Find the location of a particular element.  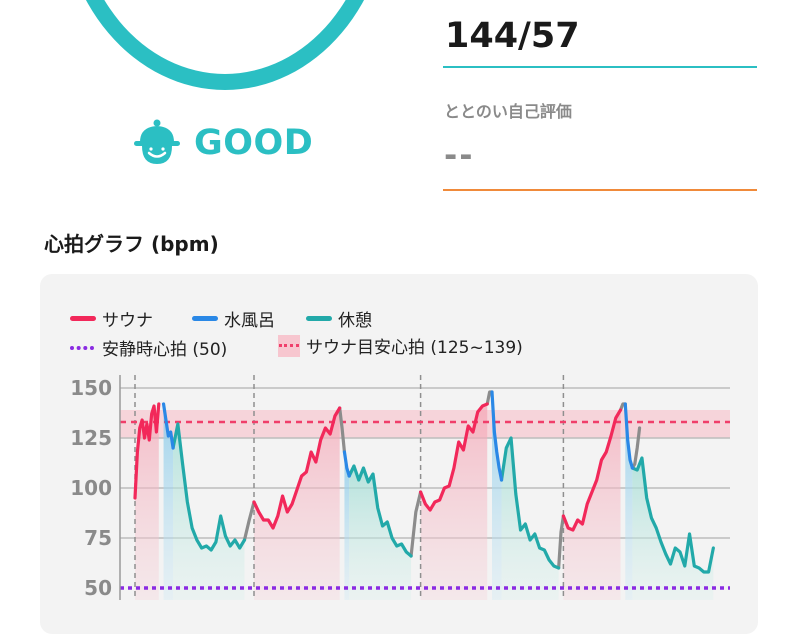

divider-teal is located at coordinates (600, 67).